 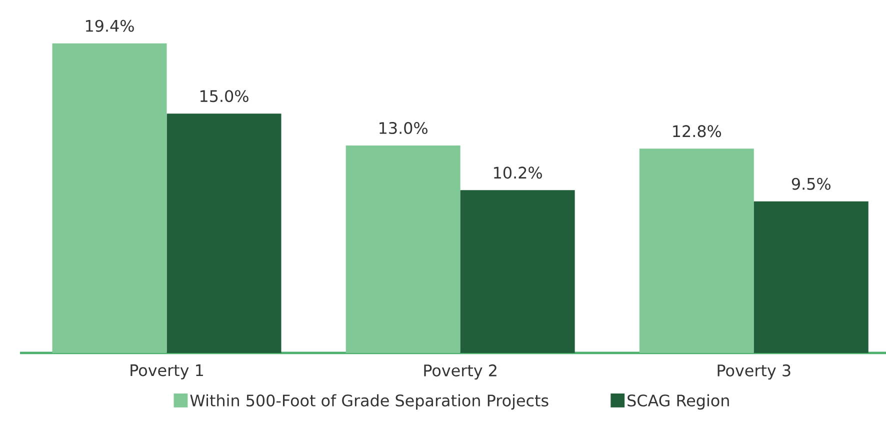 I want to click on legend-label: Within 500-Foot of Grade Separation Projects, so click(x=369, y=402).